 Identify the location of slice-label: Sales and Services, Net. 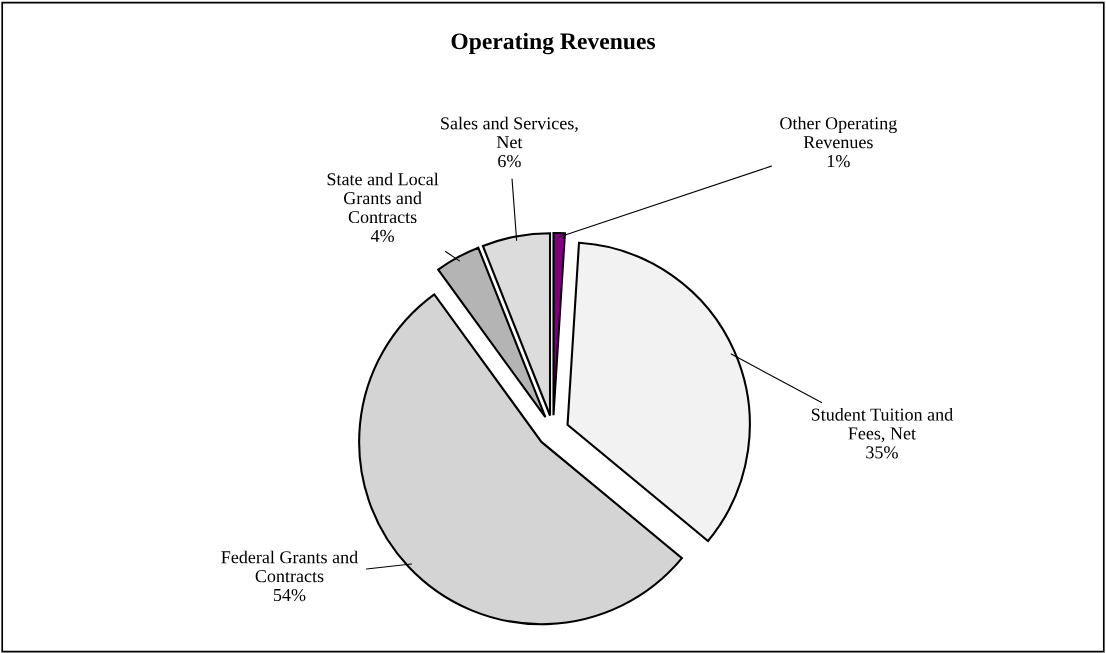
(509, 132).